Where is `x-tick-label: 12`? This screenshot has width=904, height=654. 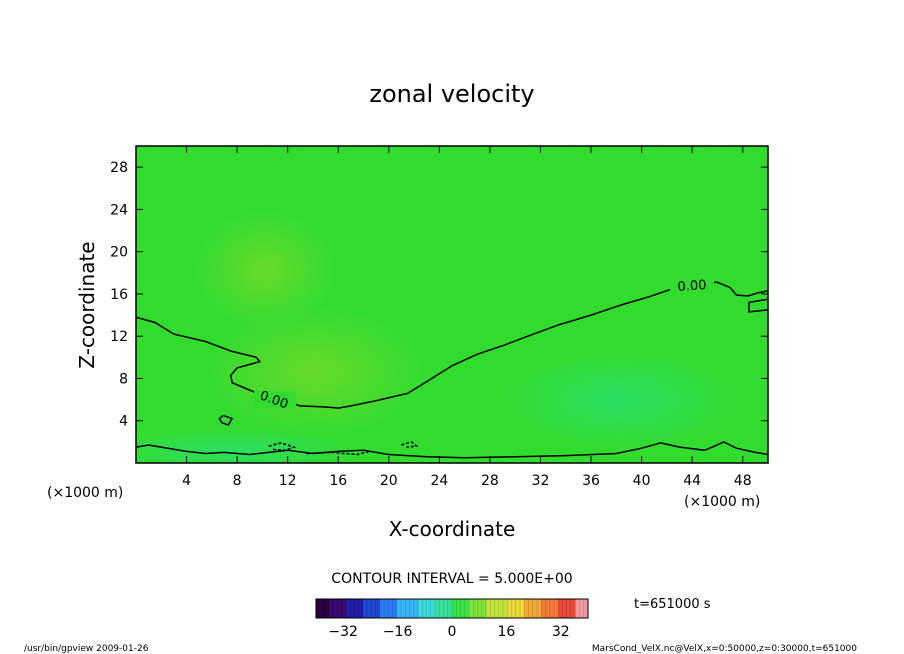
x-tick-label: 12 is located at coordinates (288, 481).